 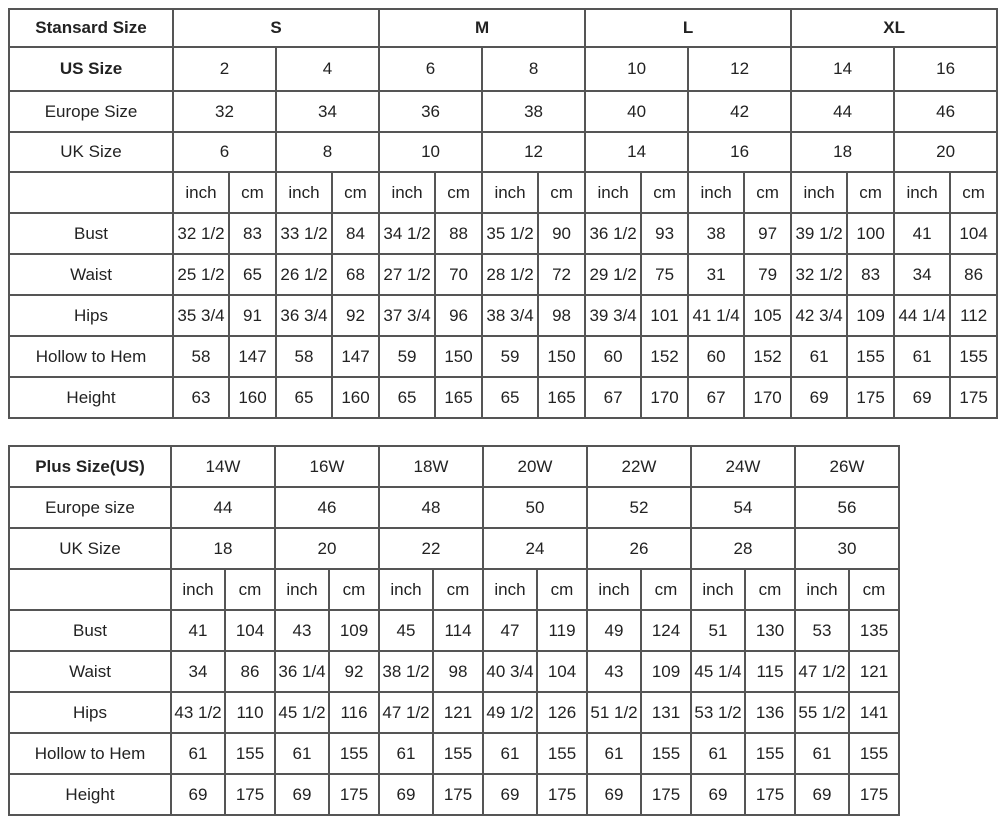 What do you see at coordinates (91, 69) in the screenshot?
I see `us-size-label: US Size` at bounding box center [91, 69].